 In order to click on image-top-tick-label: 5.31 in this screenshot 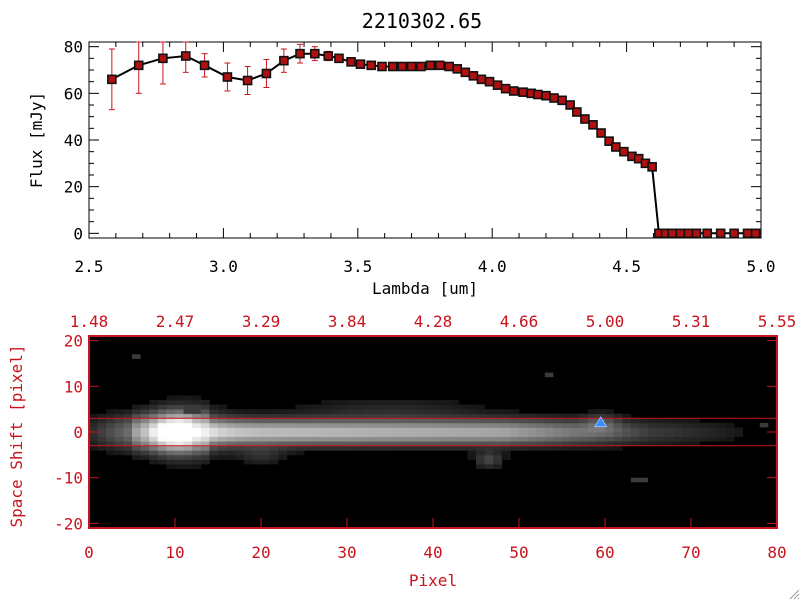, I will do `click(691, 321)`.